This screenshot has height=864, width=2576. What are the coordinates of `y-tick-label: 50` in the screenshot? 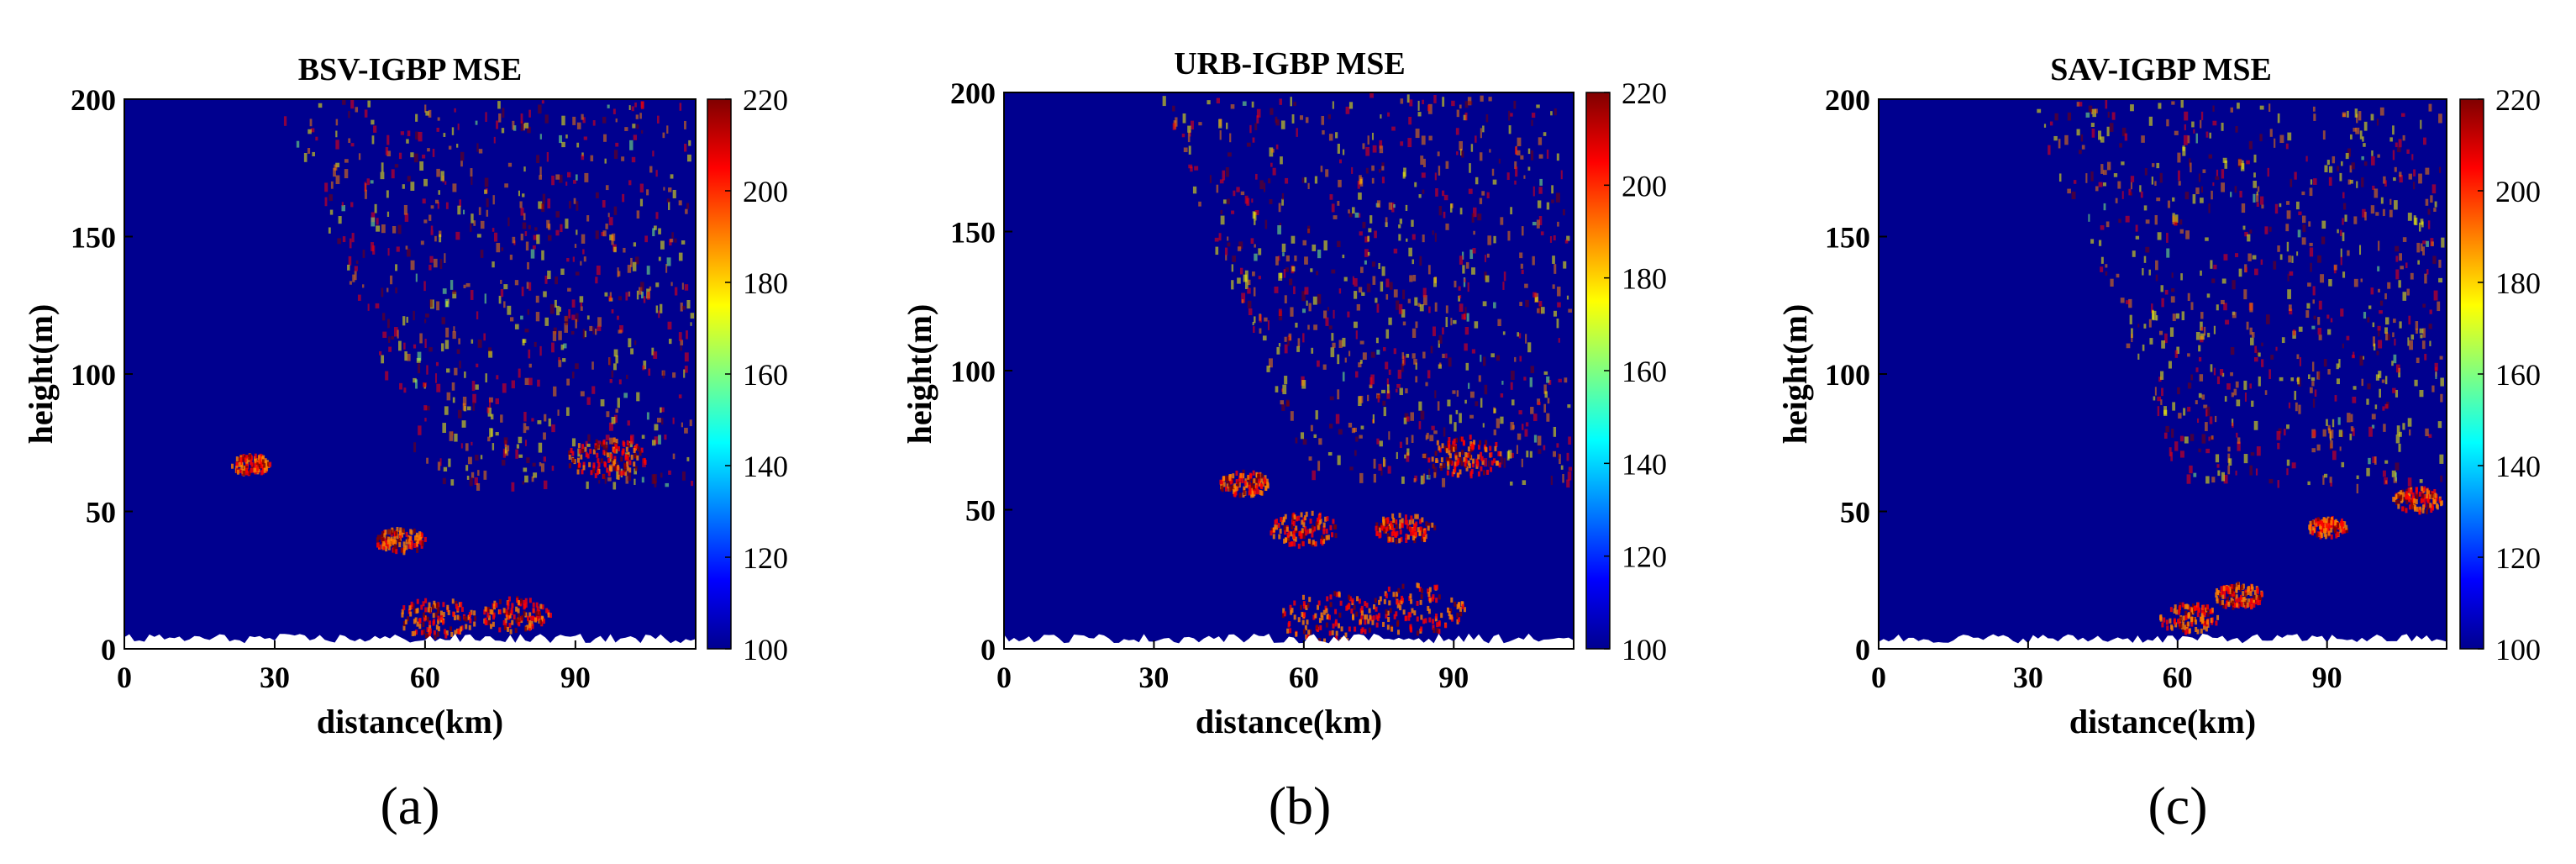 It's located at (980, 511).